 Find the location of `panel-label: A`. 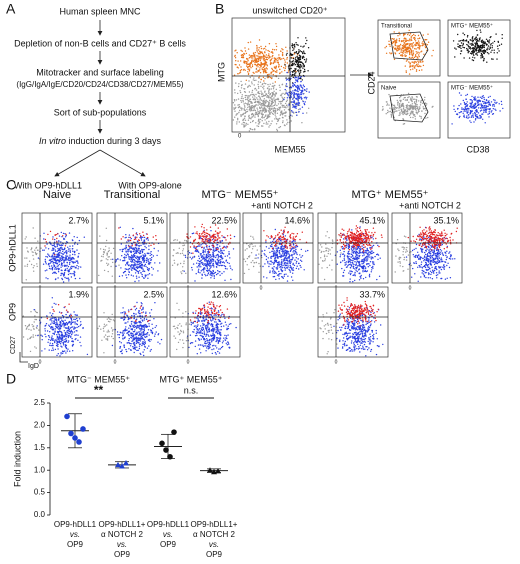

panel-label: A is located at coordinates (11, 9).